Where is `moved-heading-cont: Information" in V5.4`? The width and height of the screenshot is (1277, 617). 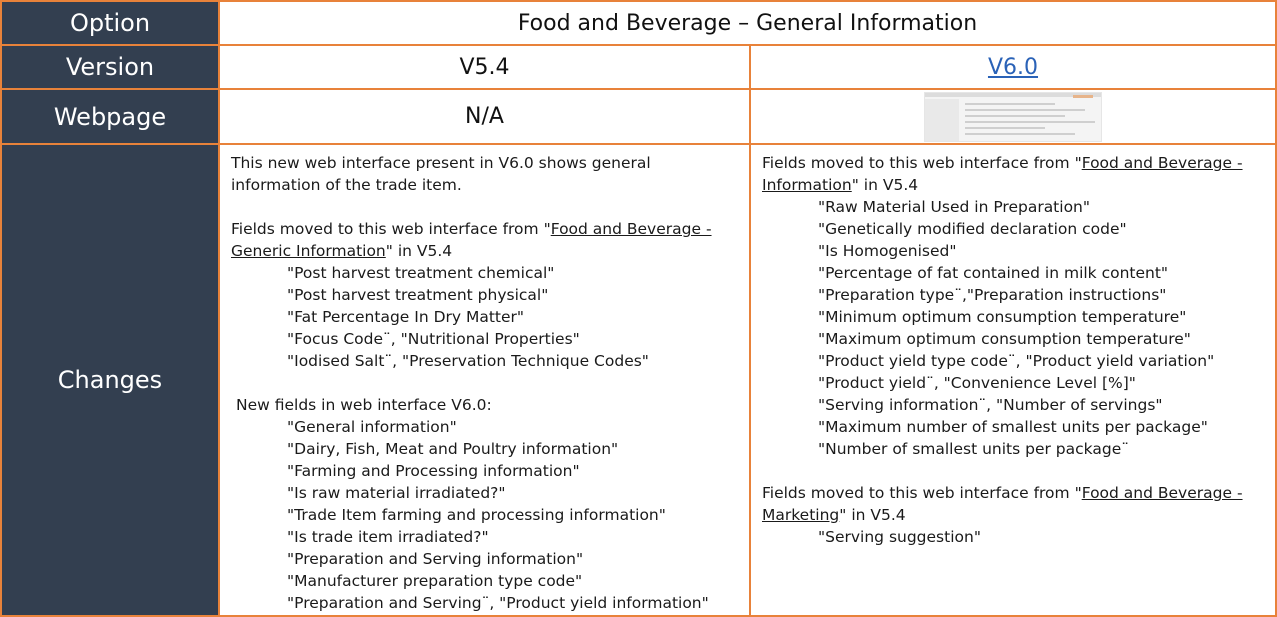 moved-heading-cont: Information" in V5.4 is located at coordinates (840, 185).